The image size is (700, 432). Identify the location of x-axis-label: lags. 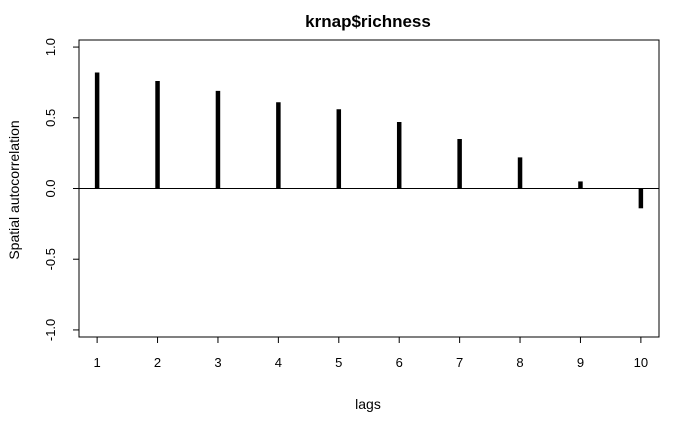
(368, 404).